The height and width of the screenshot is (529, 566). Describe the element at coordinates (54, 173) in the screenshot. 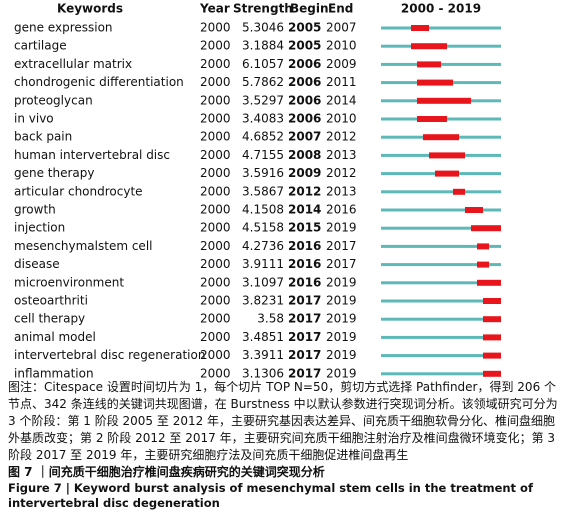

I see `keyword: gene therapy` at that location.